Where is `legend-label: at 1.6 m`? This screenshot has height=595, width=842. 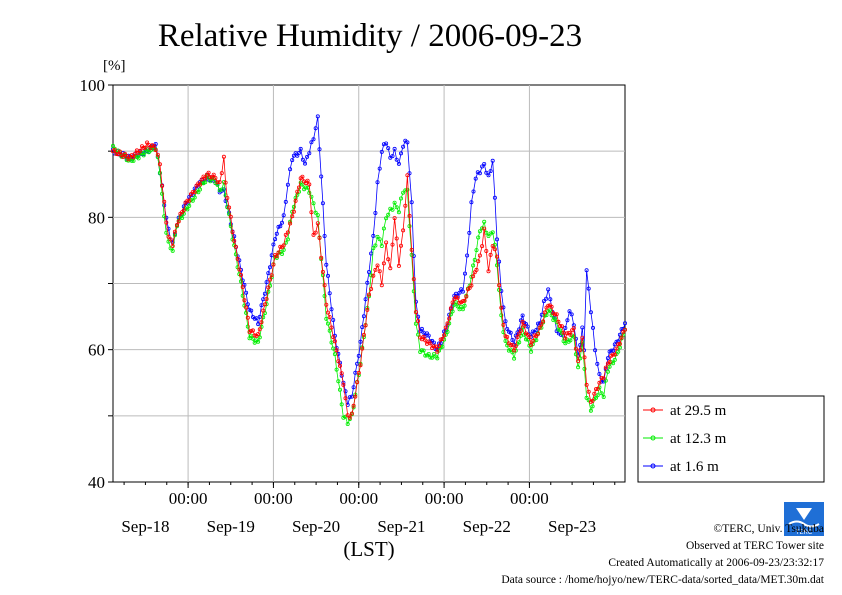
legend-label: at 1.6 m is located at coordinates (694, 467).